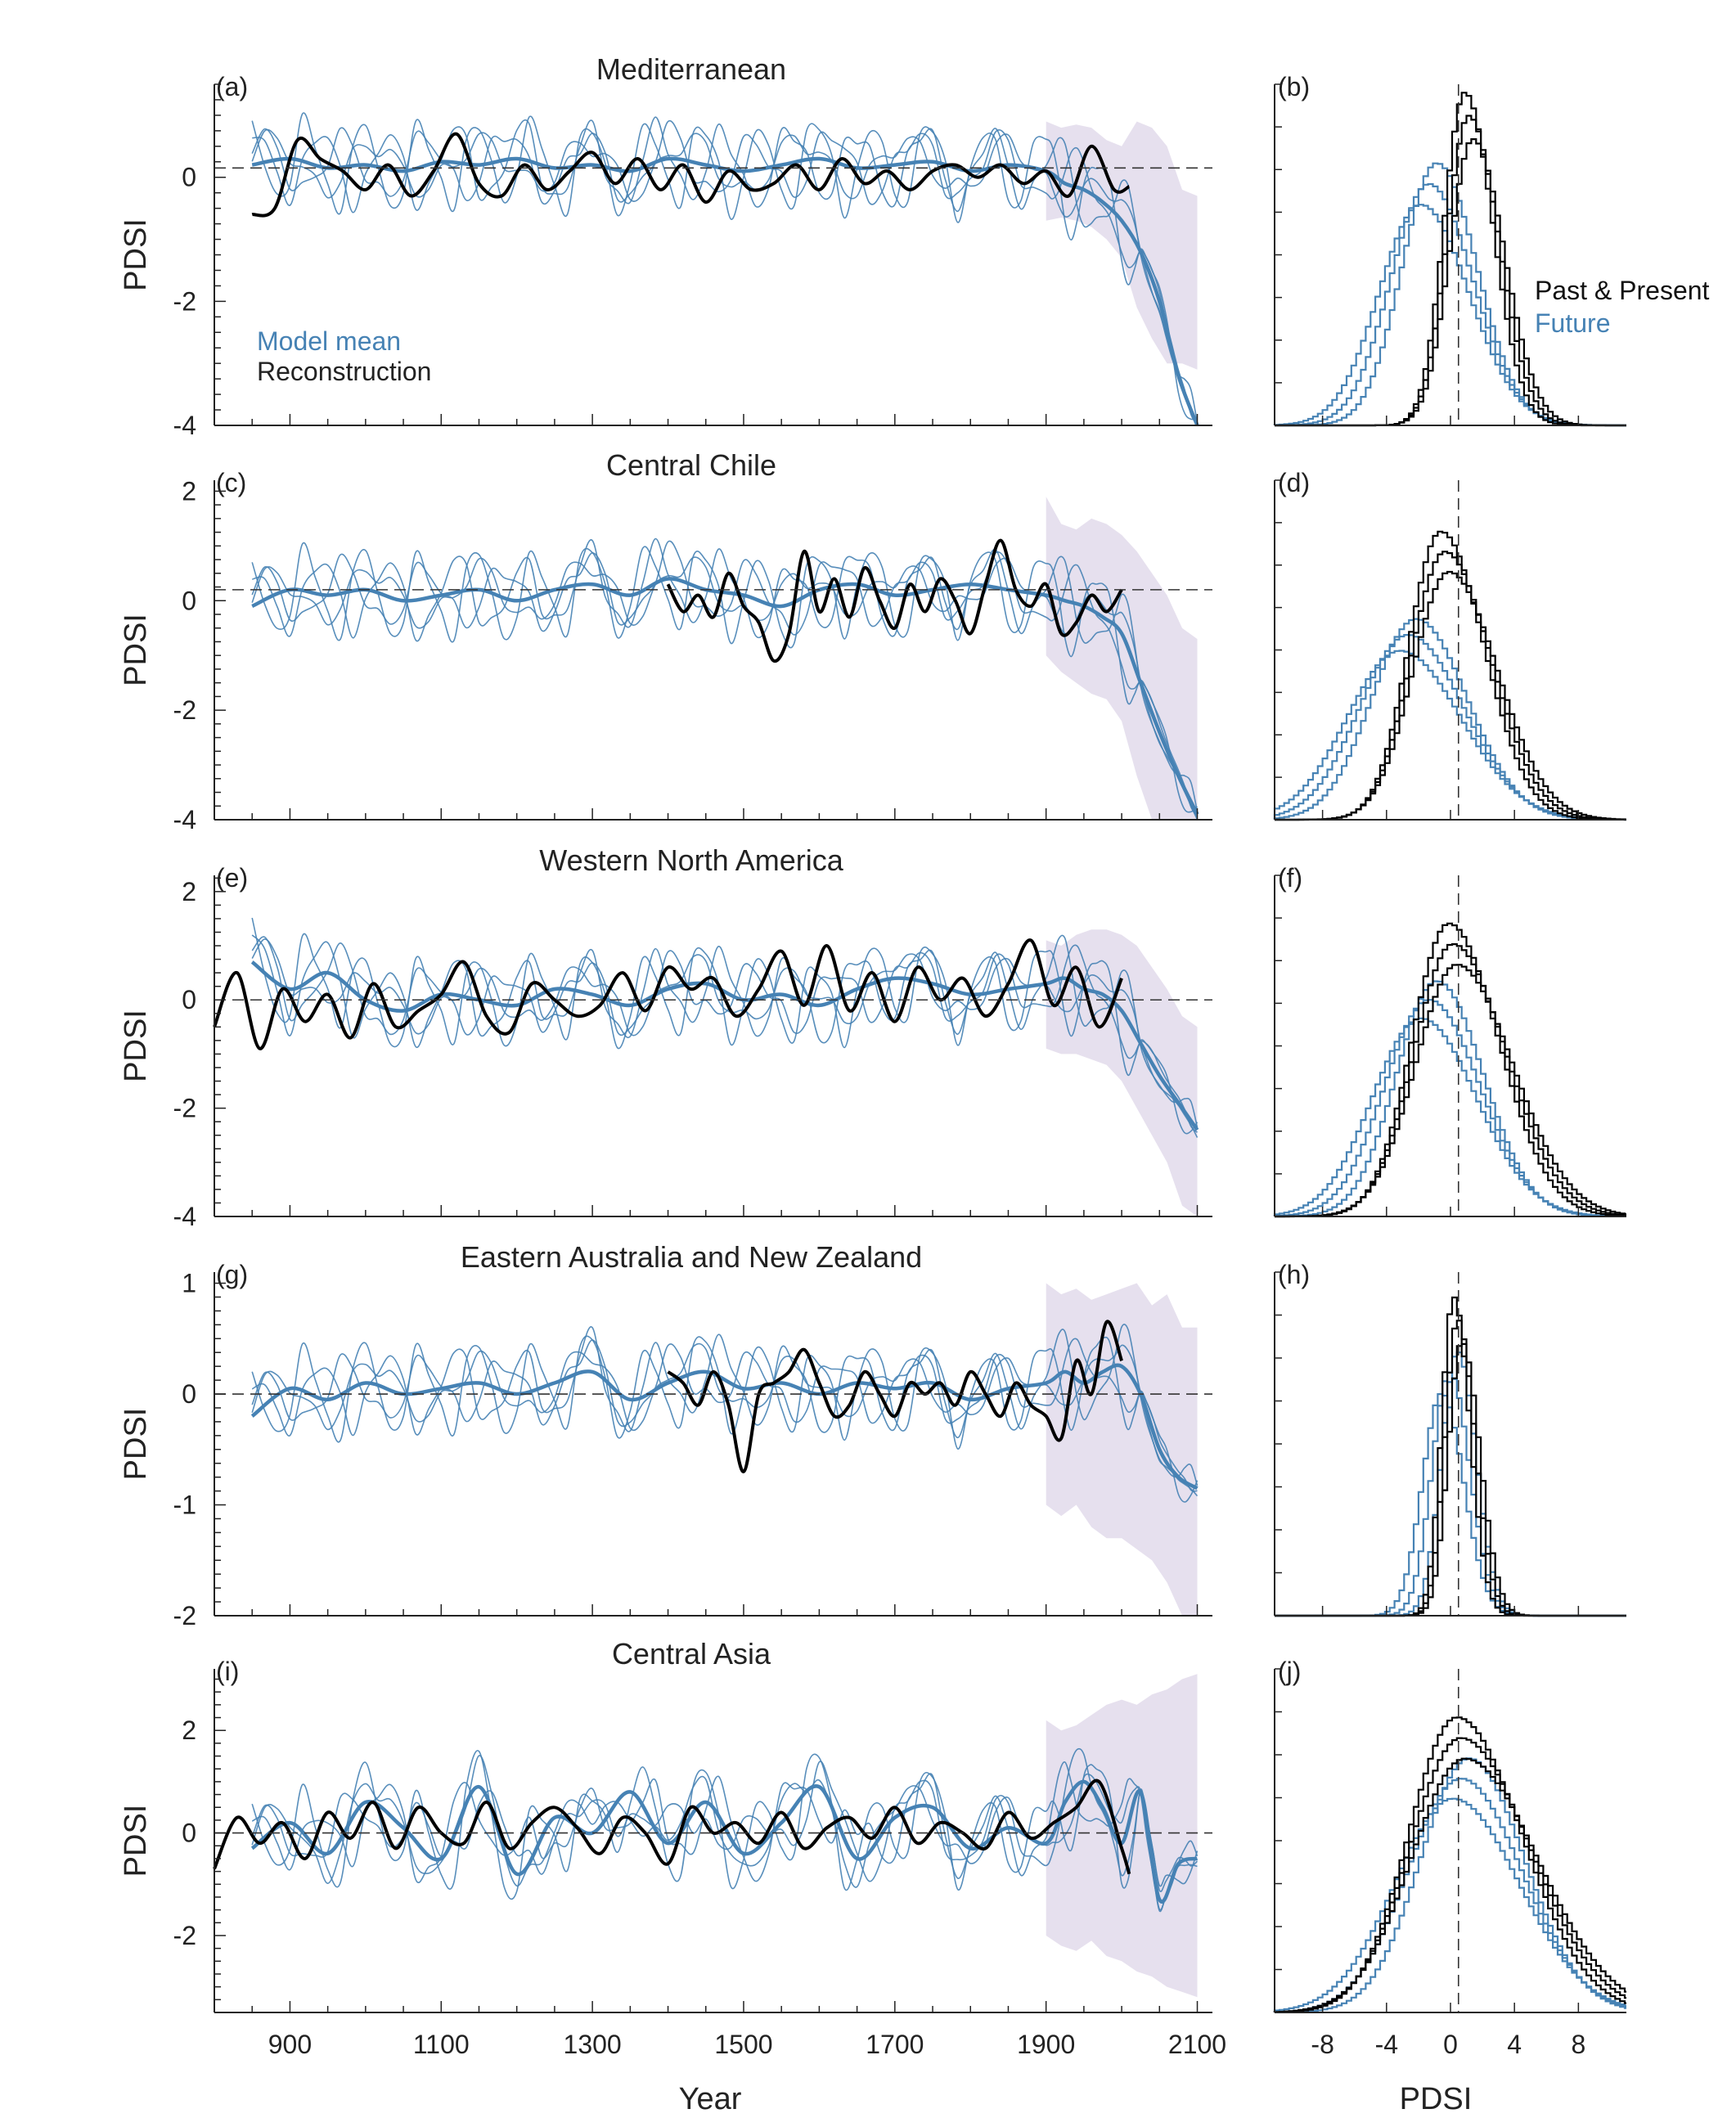 The width and height of the screenshot is (1736, 2127). Describe the element at coordinates (1386, 2044) in the screenshot. I see `hist-x-tick-label: -4` at that location.